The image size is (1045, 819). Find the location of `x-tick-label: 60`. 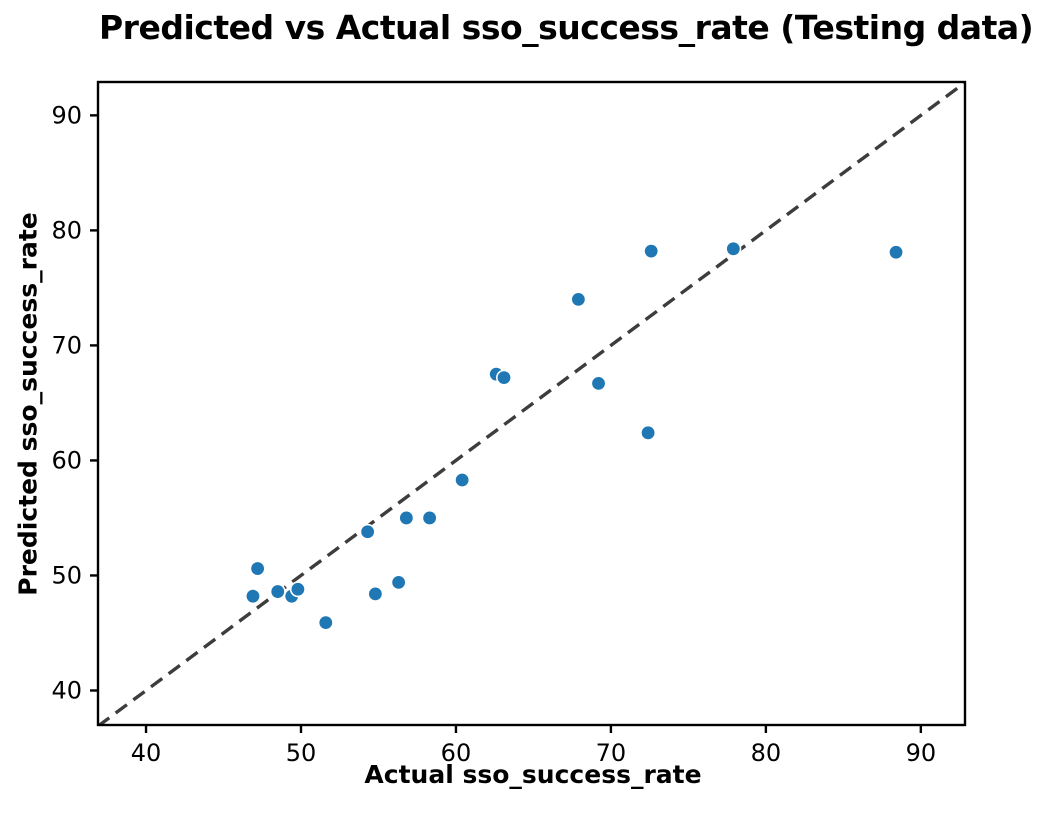

x-tick-label: 60 is located at coordinates (456, 753).